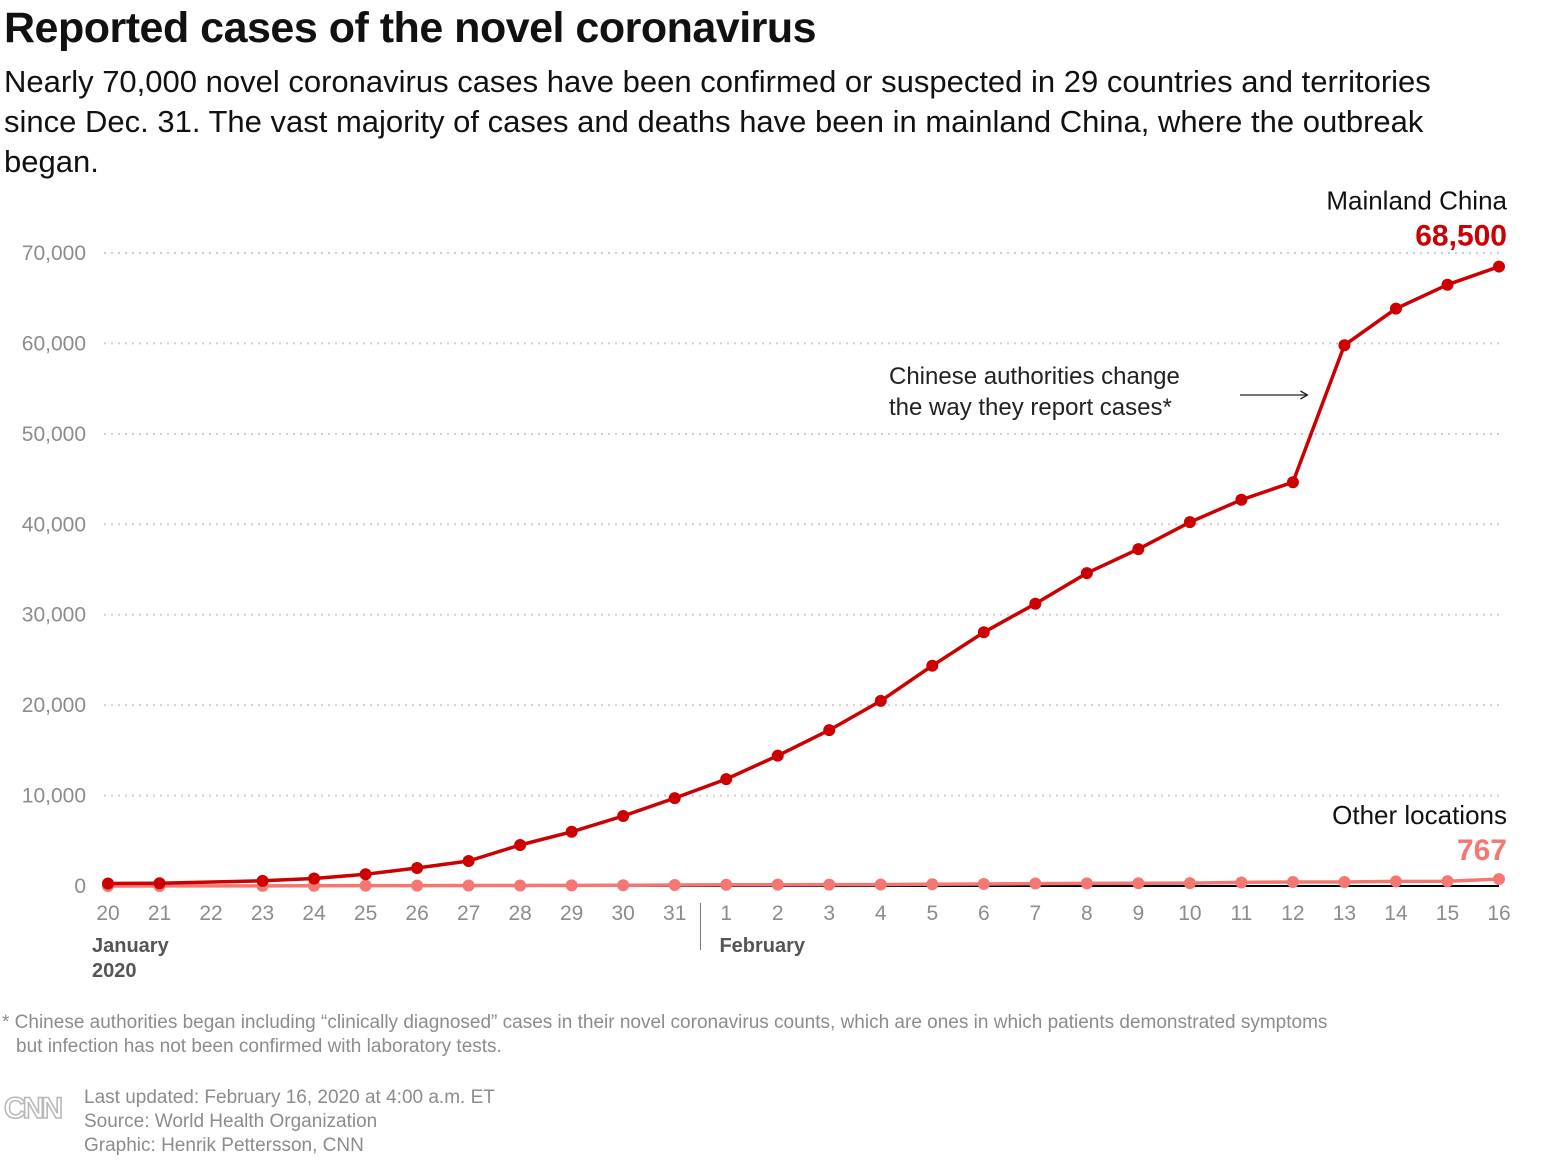  I want to click on x-tick-label: 2, so click(778, 913).